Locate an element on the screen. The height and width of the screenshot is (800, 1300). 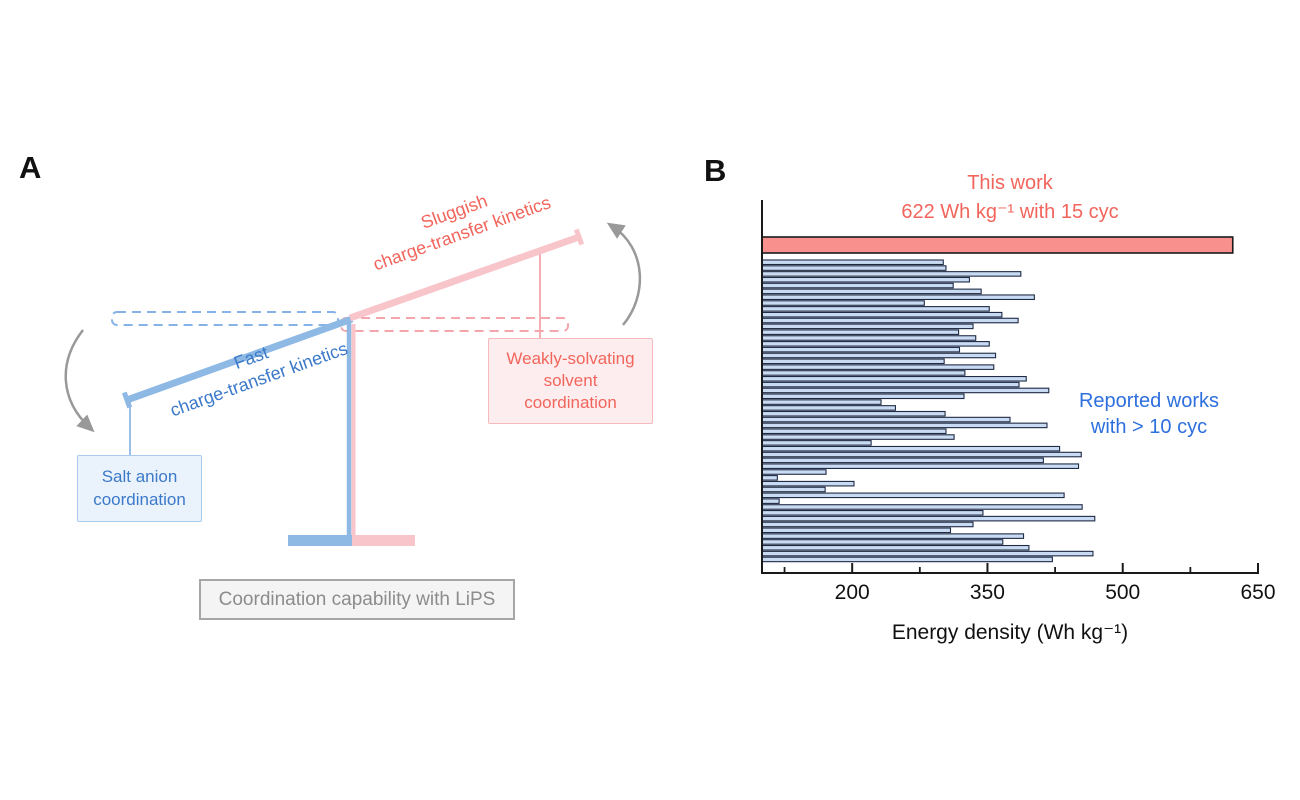
x-axis-tick-label: 650 is located at coordinates (1257, 592).